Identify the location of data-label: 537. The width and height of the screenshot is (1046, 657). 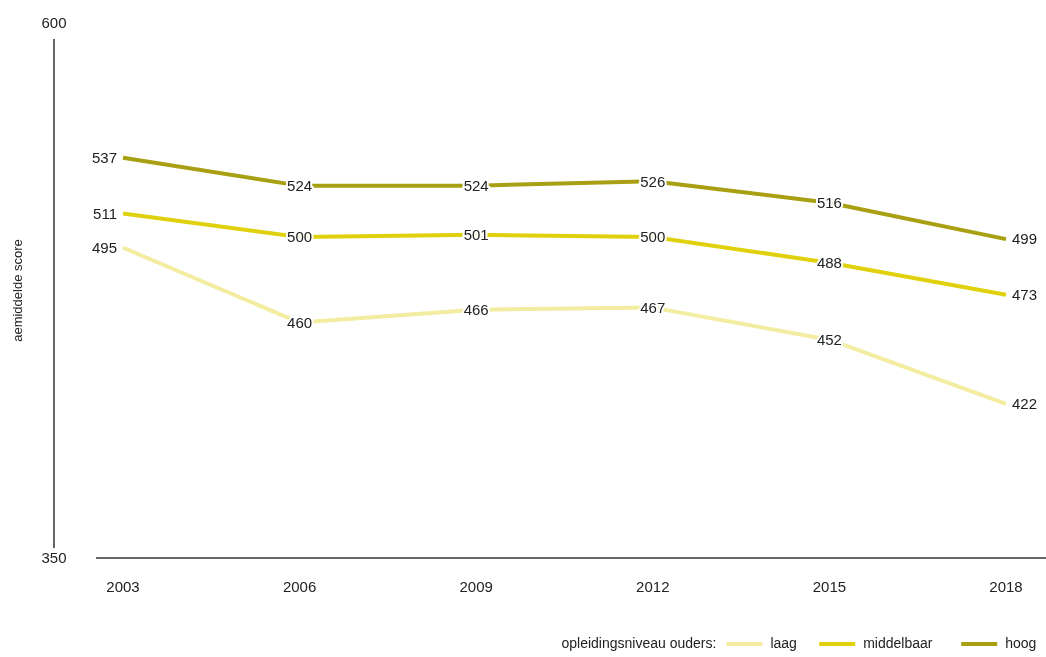
(104, 158).